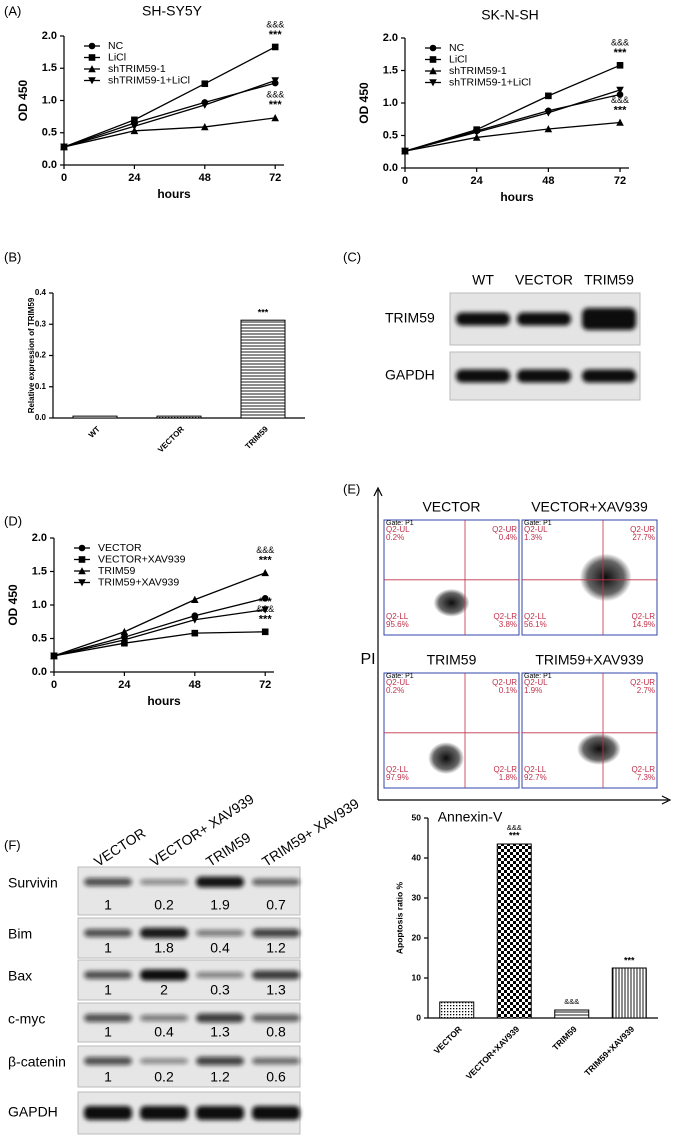  Describe the element at coordinates (12, 10) in the screenshot. I see `panel-label: (A)` at that location.